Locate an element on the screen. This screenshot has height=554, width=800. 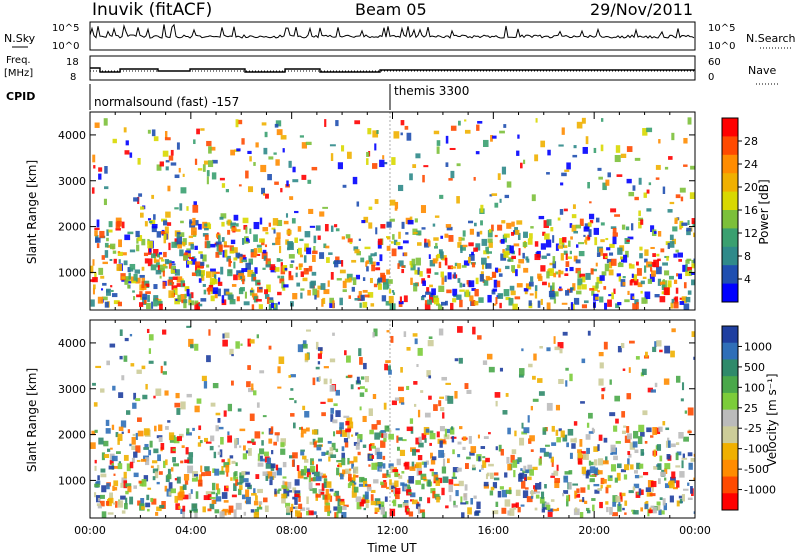
freq-trace is located at coordinates (392, 70).